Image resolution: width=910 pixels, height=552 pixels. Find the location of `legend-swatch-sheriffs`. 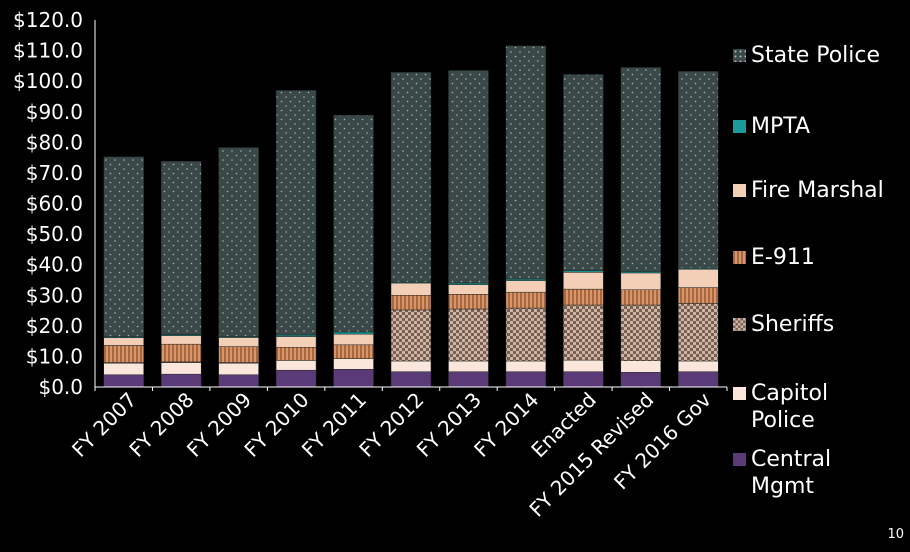

legend-swatch-sheriffs is located at coordinates (739, 324).